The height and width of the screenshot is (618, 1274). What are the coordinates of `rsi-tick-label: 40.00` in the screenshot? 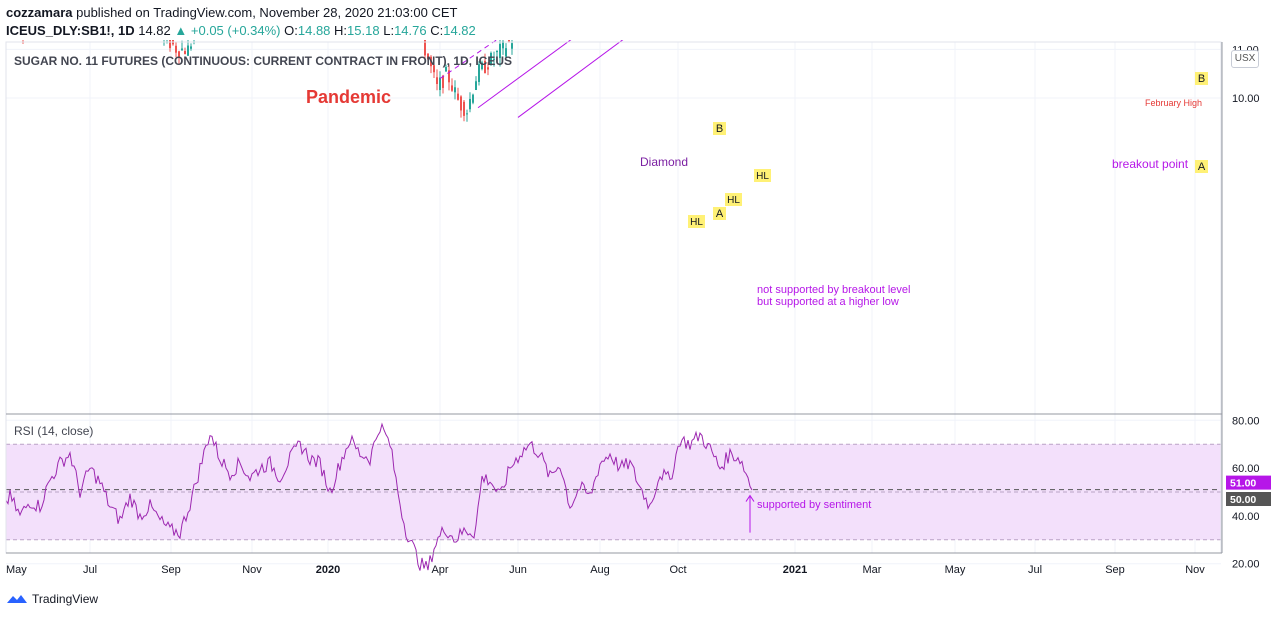 It's located at (1246, 517).